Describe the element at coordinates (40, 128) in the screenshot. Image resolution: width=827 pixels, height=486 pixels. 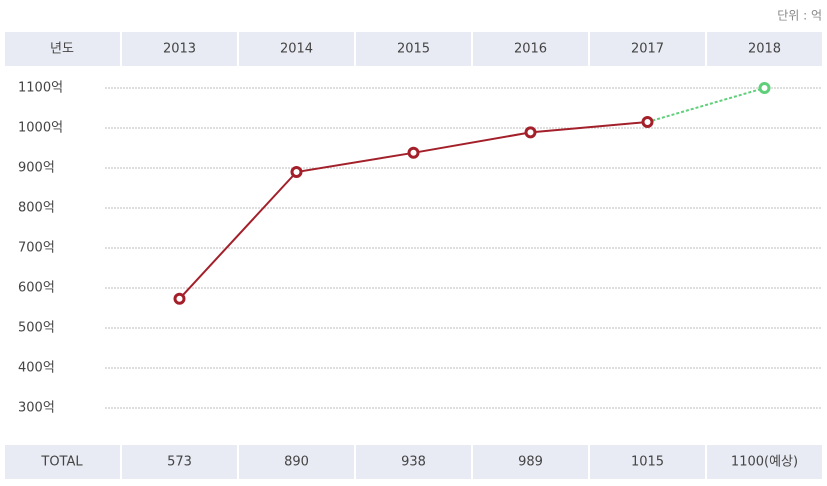
I see `y-tick-label: 1000억` at that location.